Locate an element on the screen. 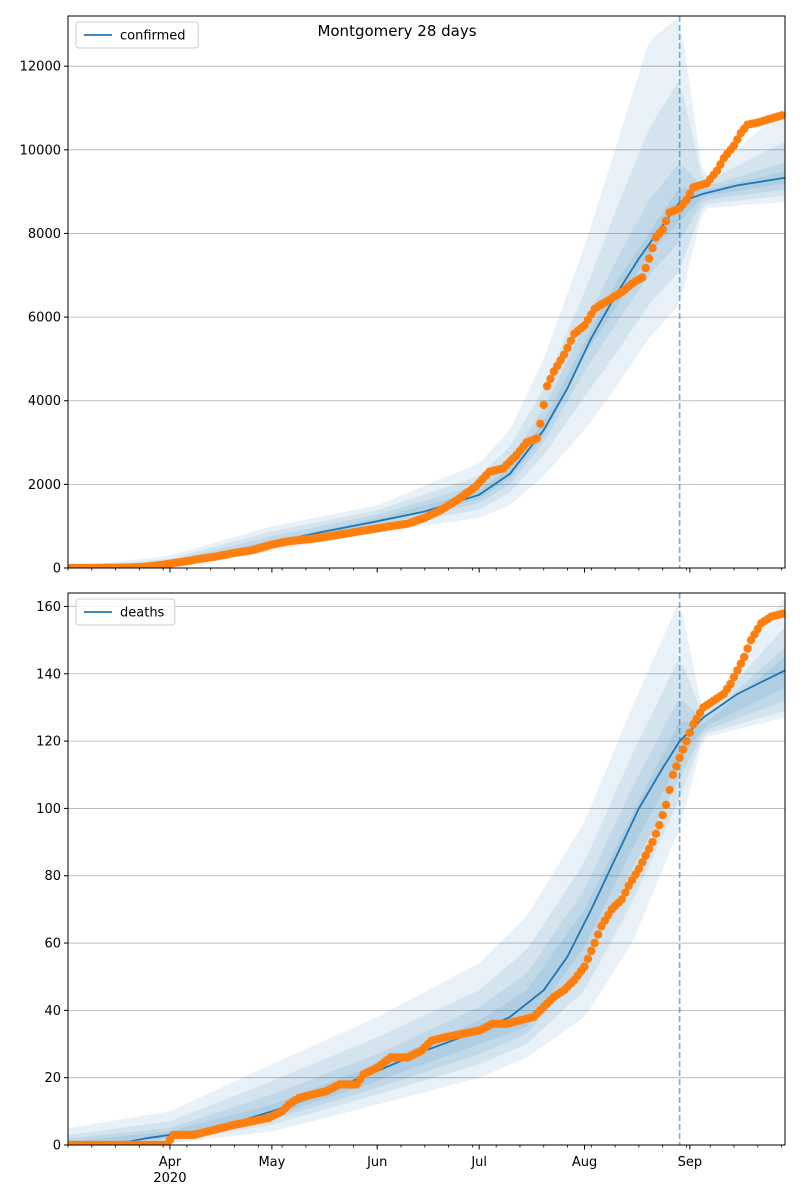  x-tick-label: Jul is located at coordinates (478, 1162).